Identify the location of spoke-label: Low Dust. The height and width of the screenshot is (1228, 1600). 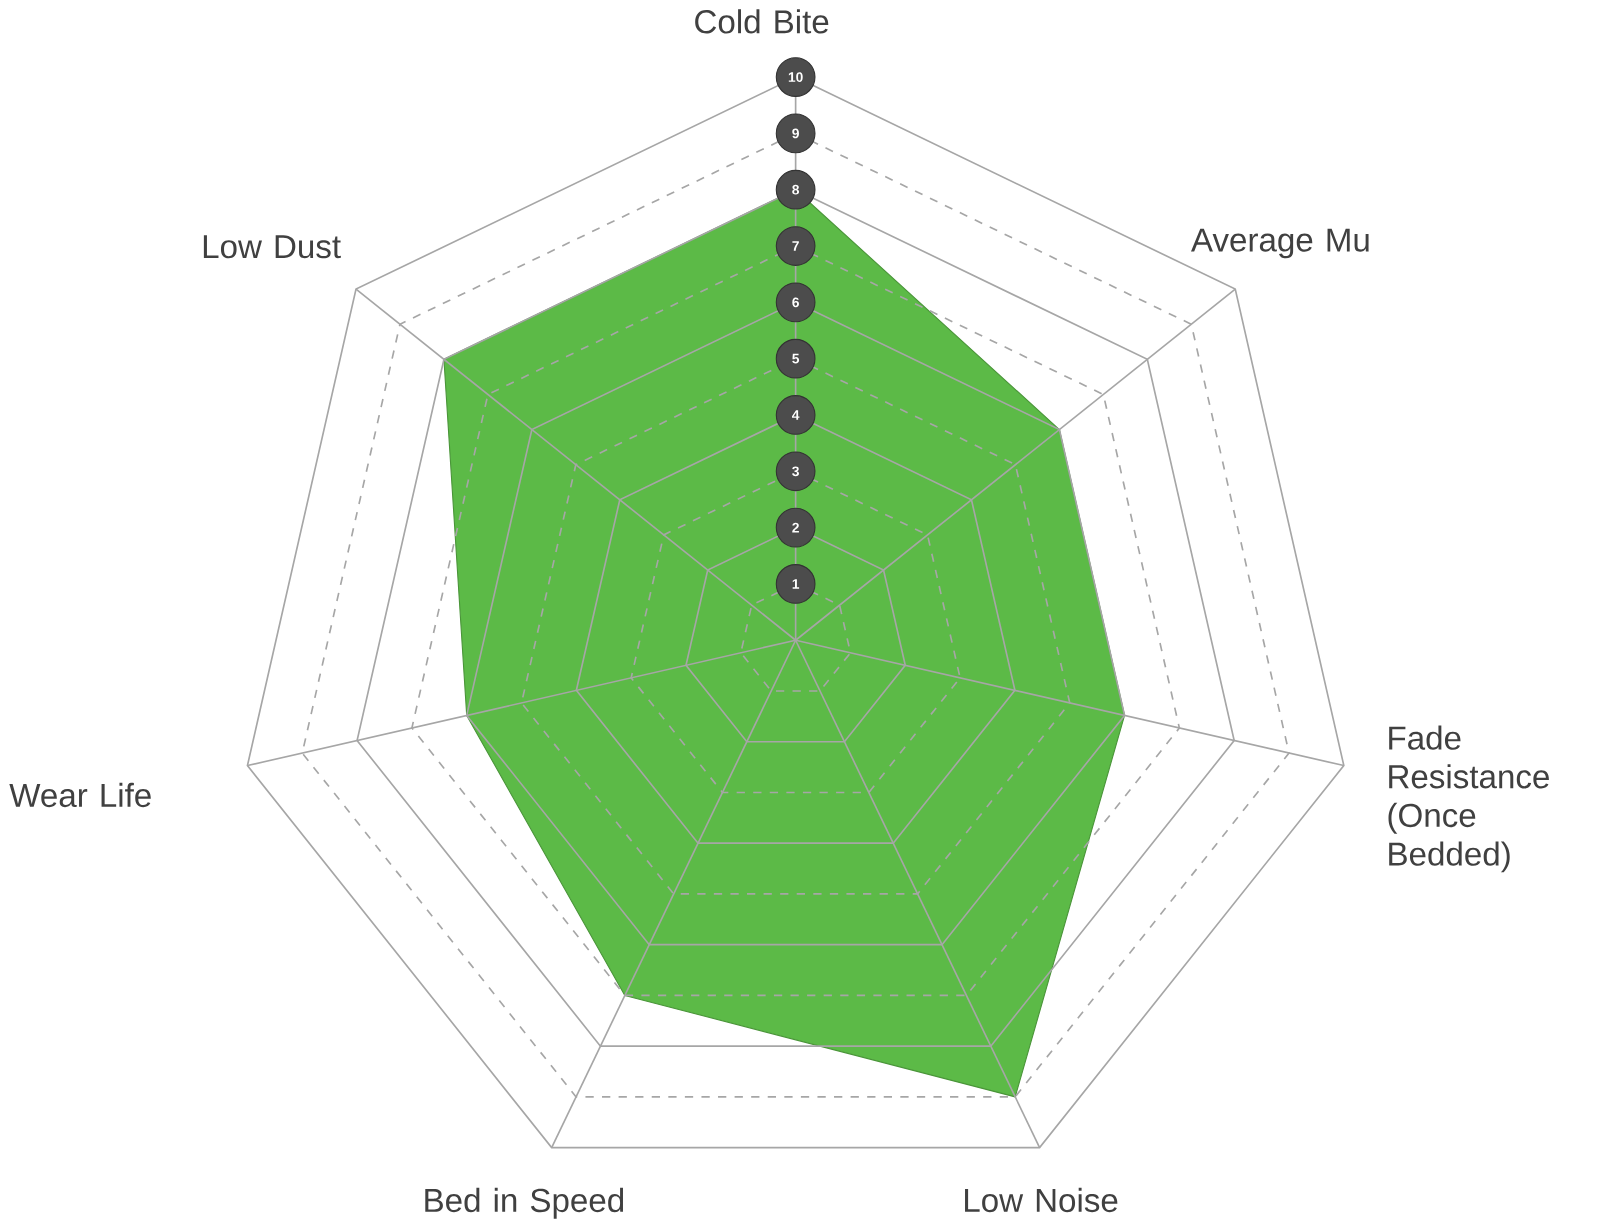
(272, 247).